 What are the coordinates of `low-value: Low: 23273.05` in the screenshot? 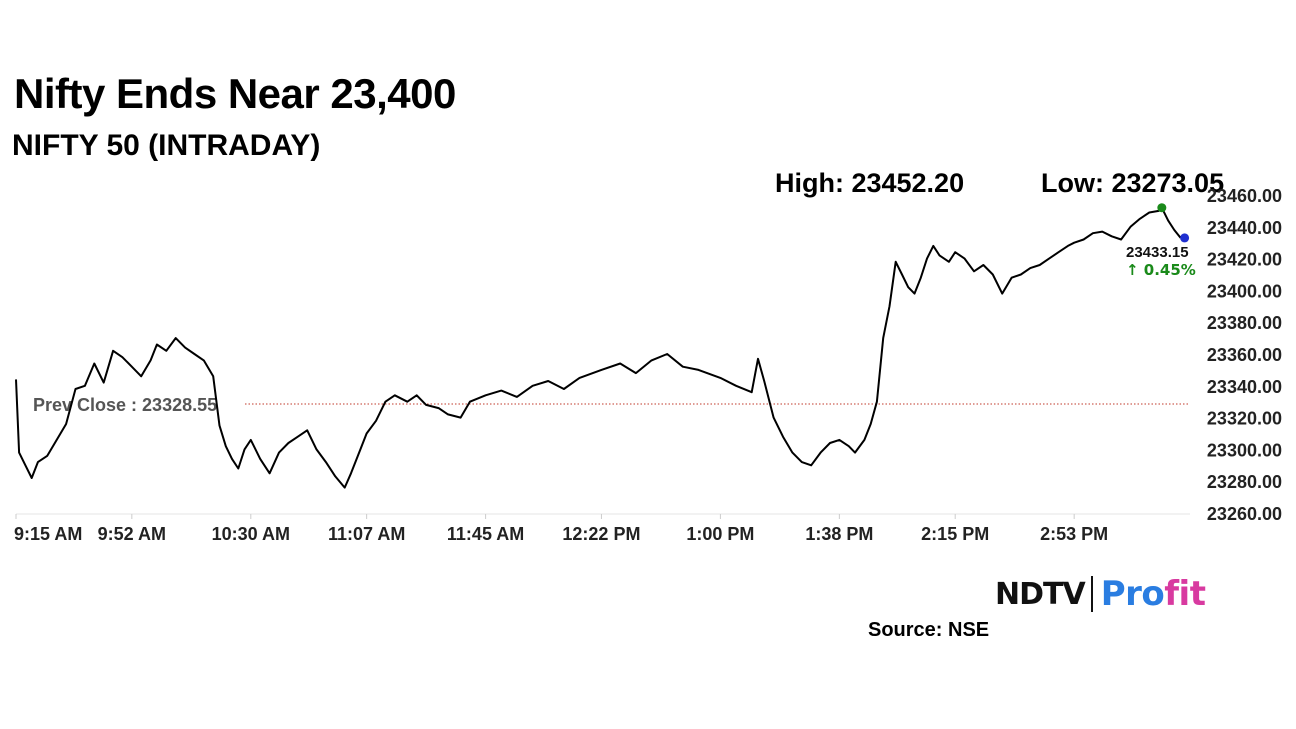 It's located at (1133, 183).